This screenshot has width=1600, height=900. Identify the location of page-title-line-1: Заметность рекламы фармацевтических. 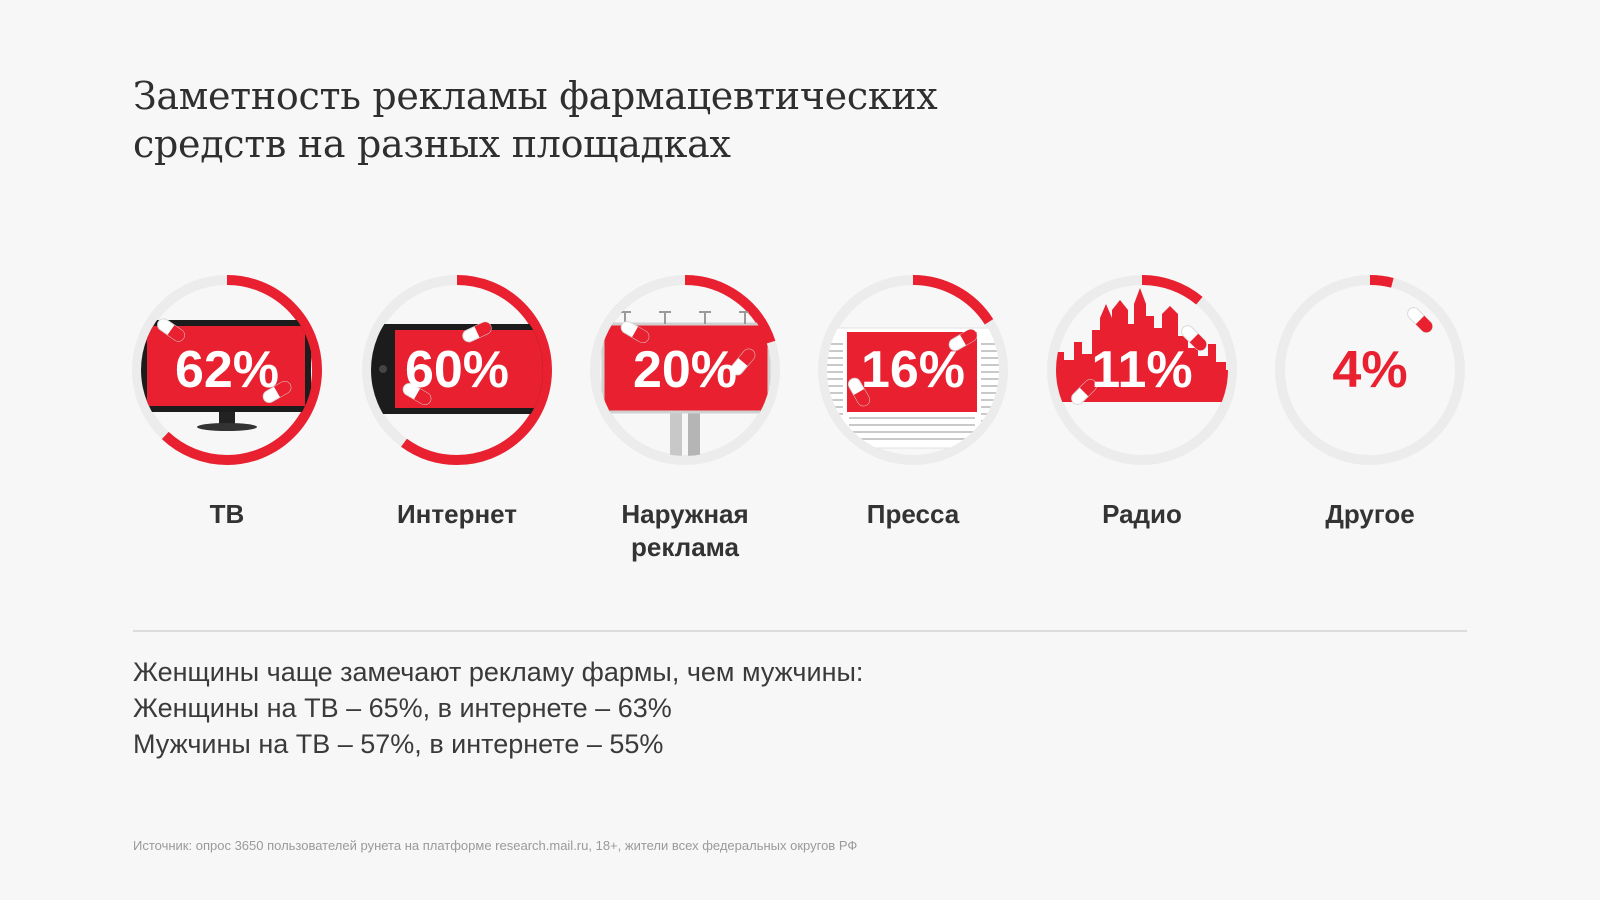
(535, 96).